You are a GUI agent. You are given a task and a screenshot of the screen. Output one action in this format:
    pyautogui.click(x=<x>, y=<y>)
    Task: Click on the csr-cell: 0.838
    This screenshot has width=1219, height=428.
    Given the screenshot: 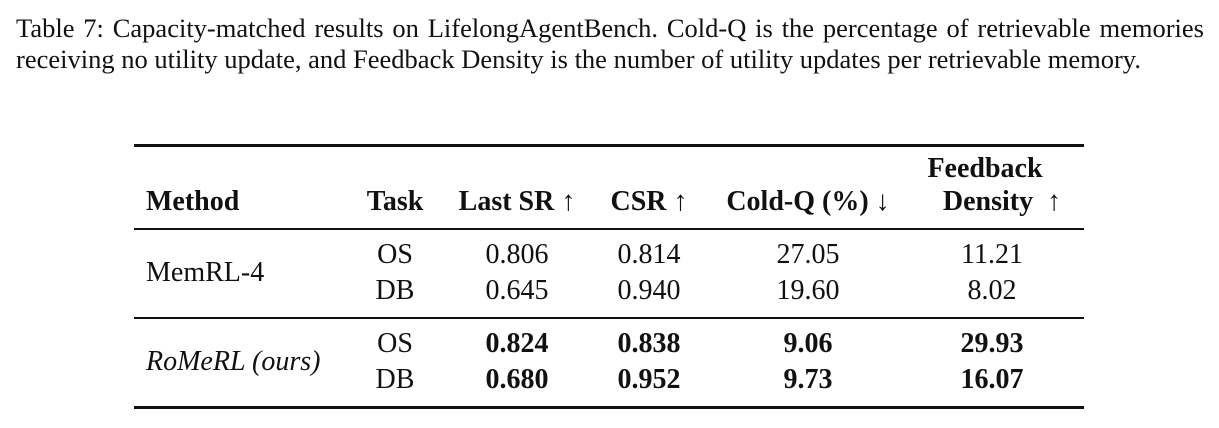 What is the action you would take?
    pyautogui.click(x=649, y=343)
    